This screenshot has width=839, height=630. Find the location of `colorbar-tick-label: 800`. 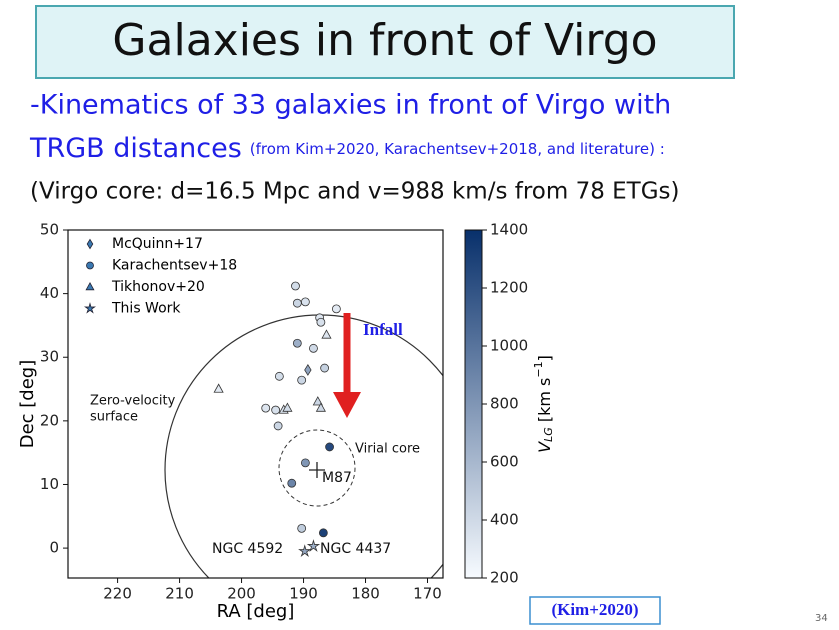

colorbar-tick-label: 800 is located at coordinates (504, 404).